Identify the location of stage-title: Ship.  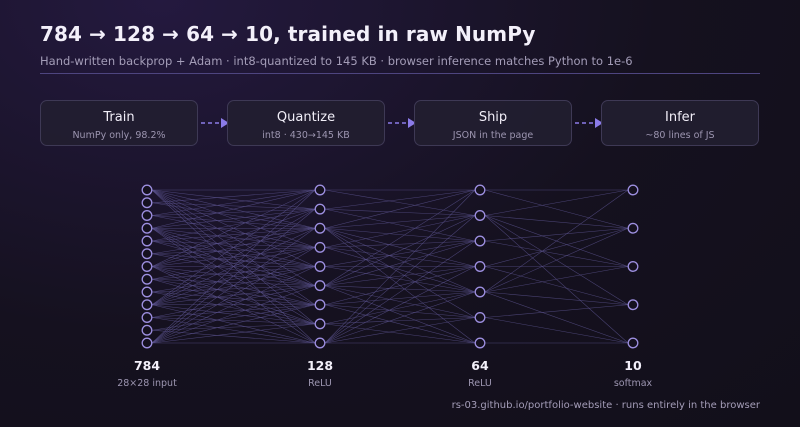
(493, 117).